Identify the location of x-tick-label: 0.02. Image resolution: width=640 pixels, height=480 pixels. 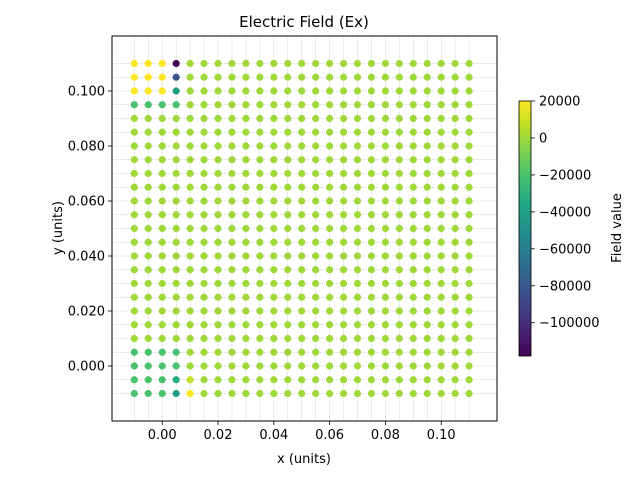
(218, 435).